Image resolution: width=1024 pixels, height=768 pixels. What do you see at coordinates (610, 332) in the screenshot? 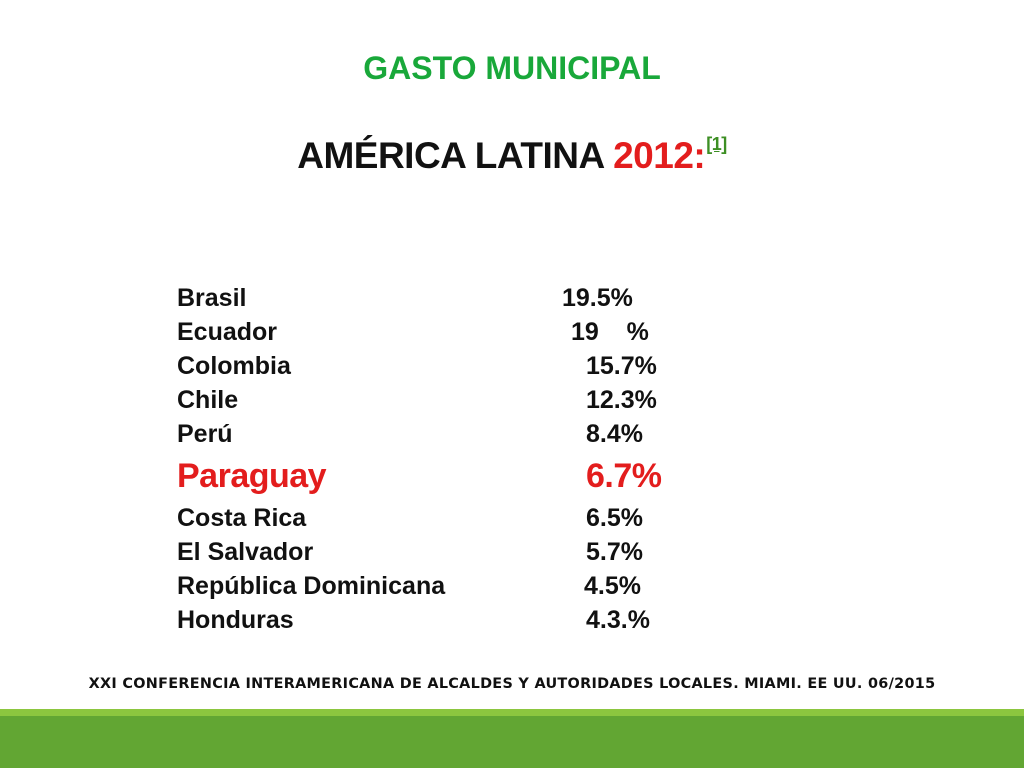
I see `value-label: 19 %` at bounding box center [610, 332].